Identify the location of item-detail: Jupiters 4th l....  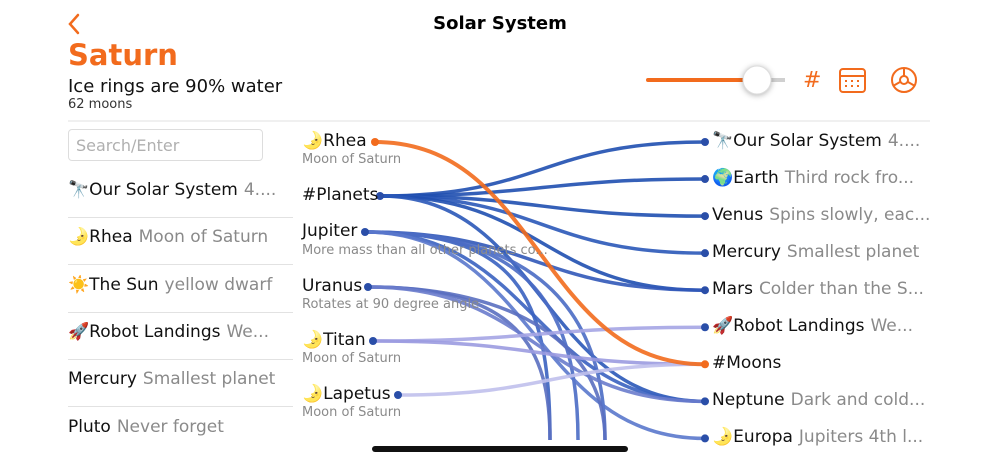
(861, 437).